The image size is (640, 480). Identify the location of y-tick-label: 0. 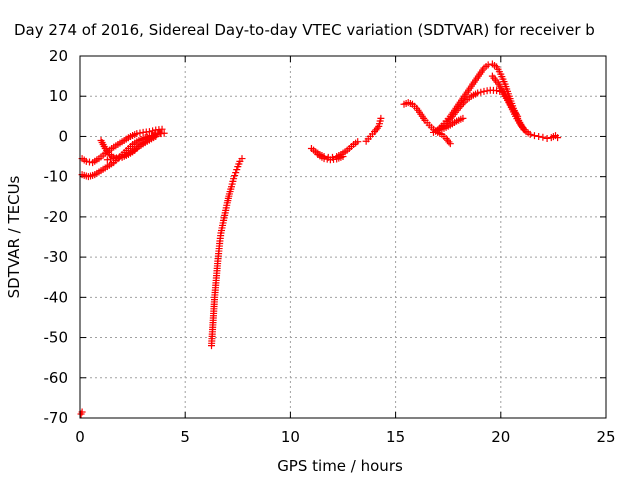
(63, 136).